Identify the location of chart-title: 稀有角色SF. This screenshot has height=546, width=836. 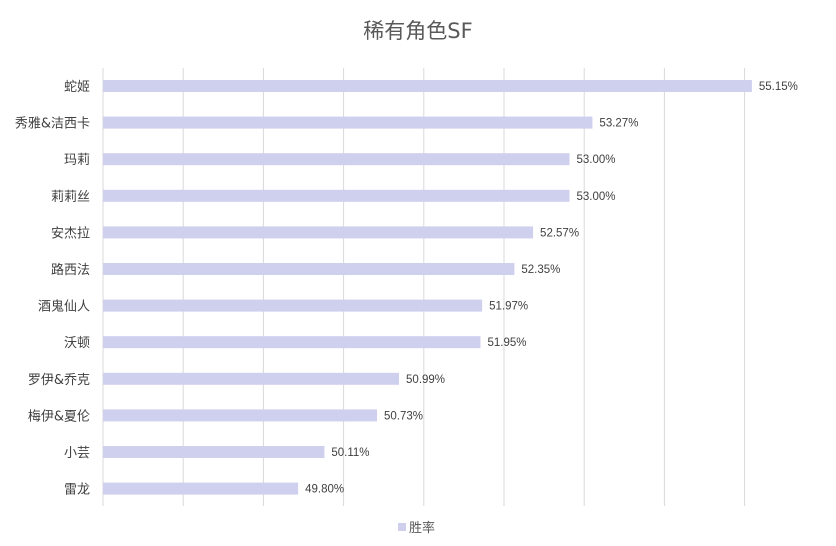
(417, 31).